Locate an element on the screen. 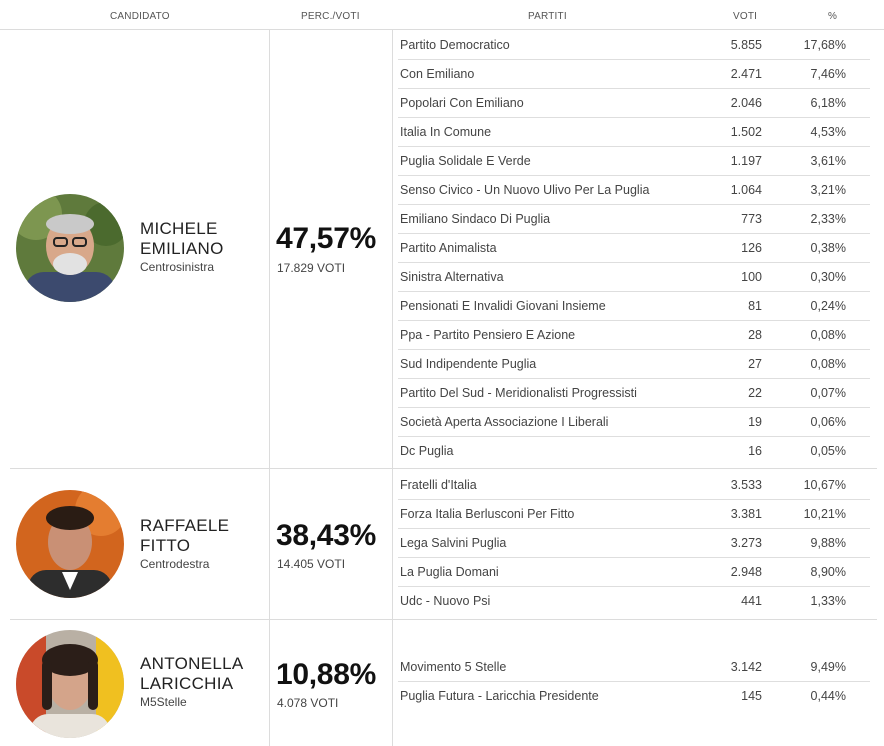 The height and width of the screenshot is (746, 884). party-votes: 145 is located at coordinates (751, 696).